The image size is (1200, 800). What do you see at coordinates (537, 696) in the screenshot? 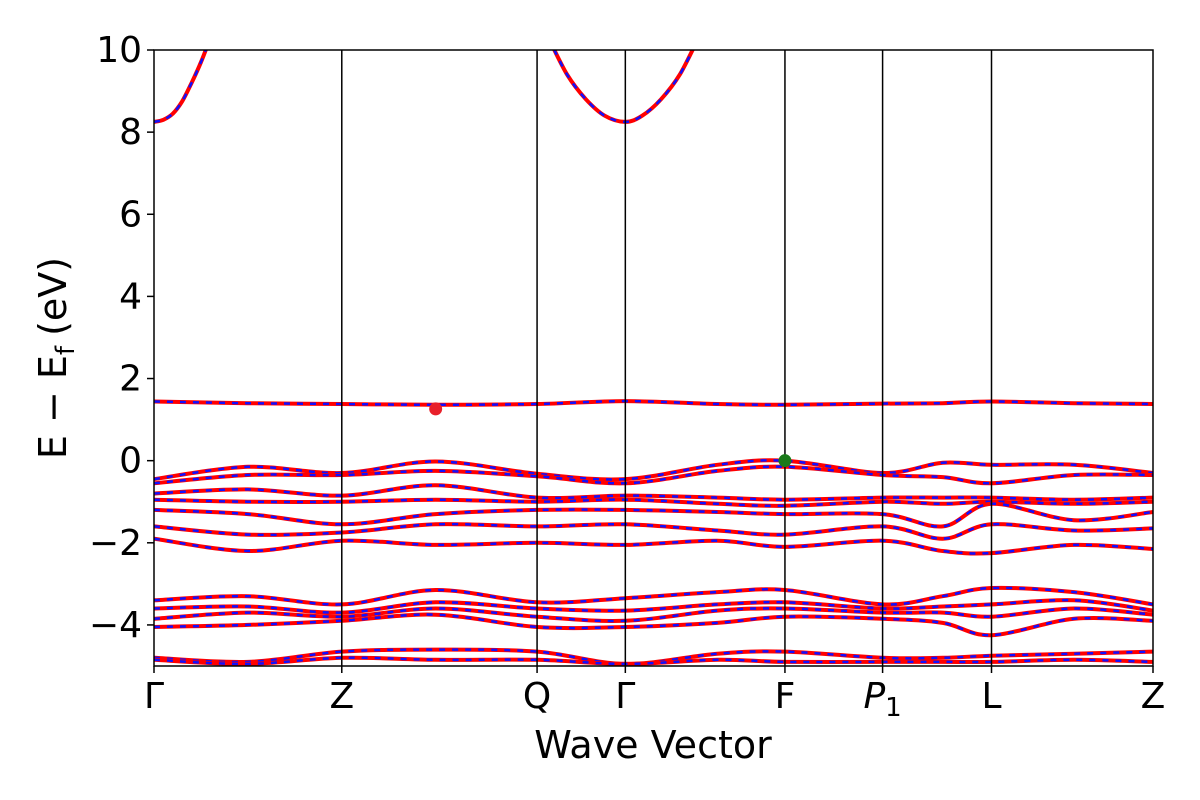
I see `x-tick-label-2: Q` at bounding box center [537, 696].